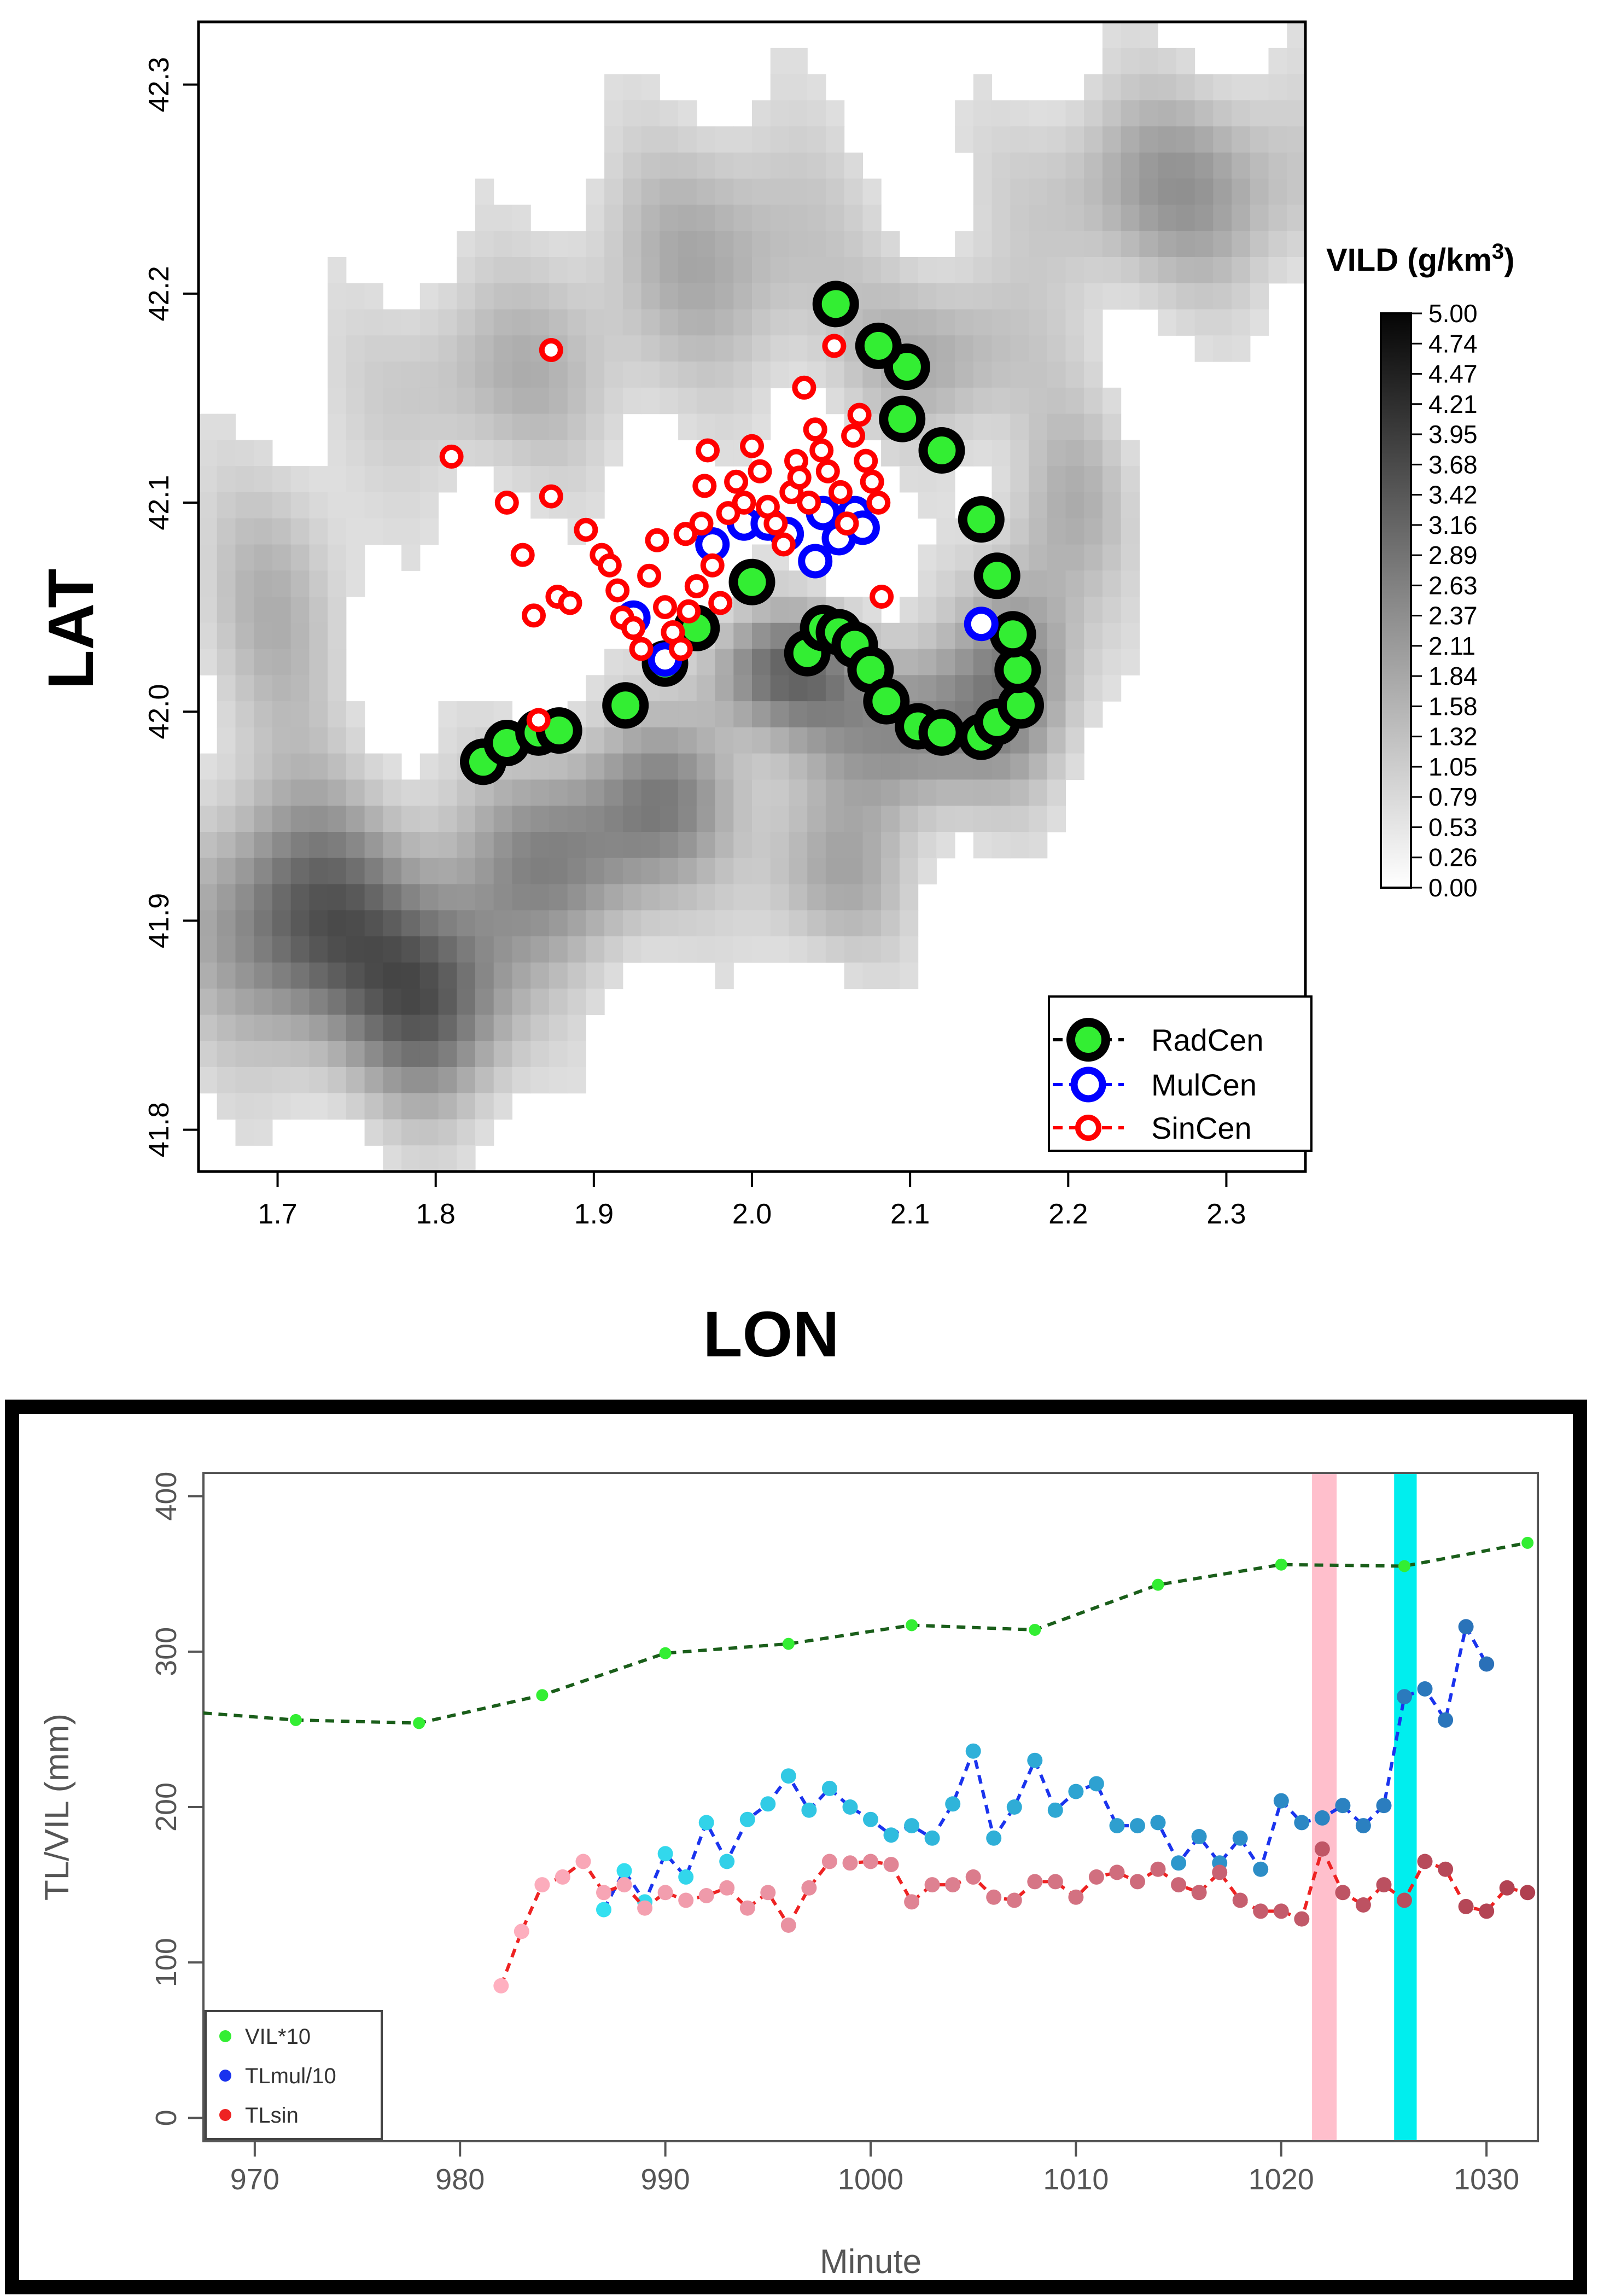 Image resolution: width=1604 pixels, height=2296 pixels. I want to click on ts-x-tick-label: 980, so click(460, 2179).